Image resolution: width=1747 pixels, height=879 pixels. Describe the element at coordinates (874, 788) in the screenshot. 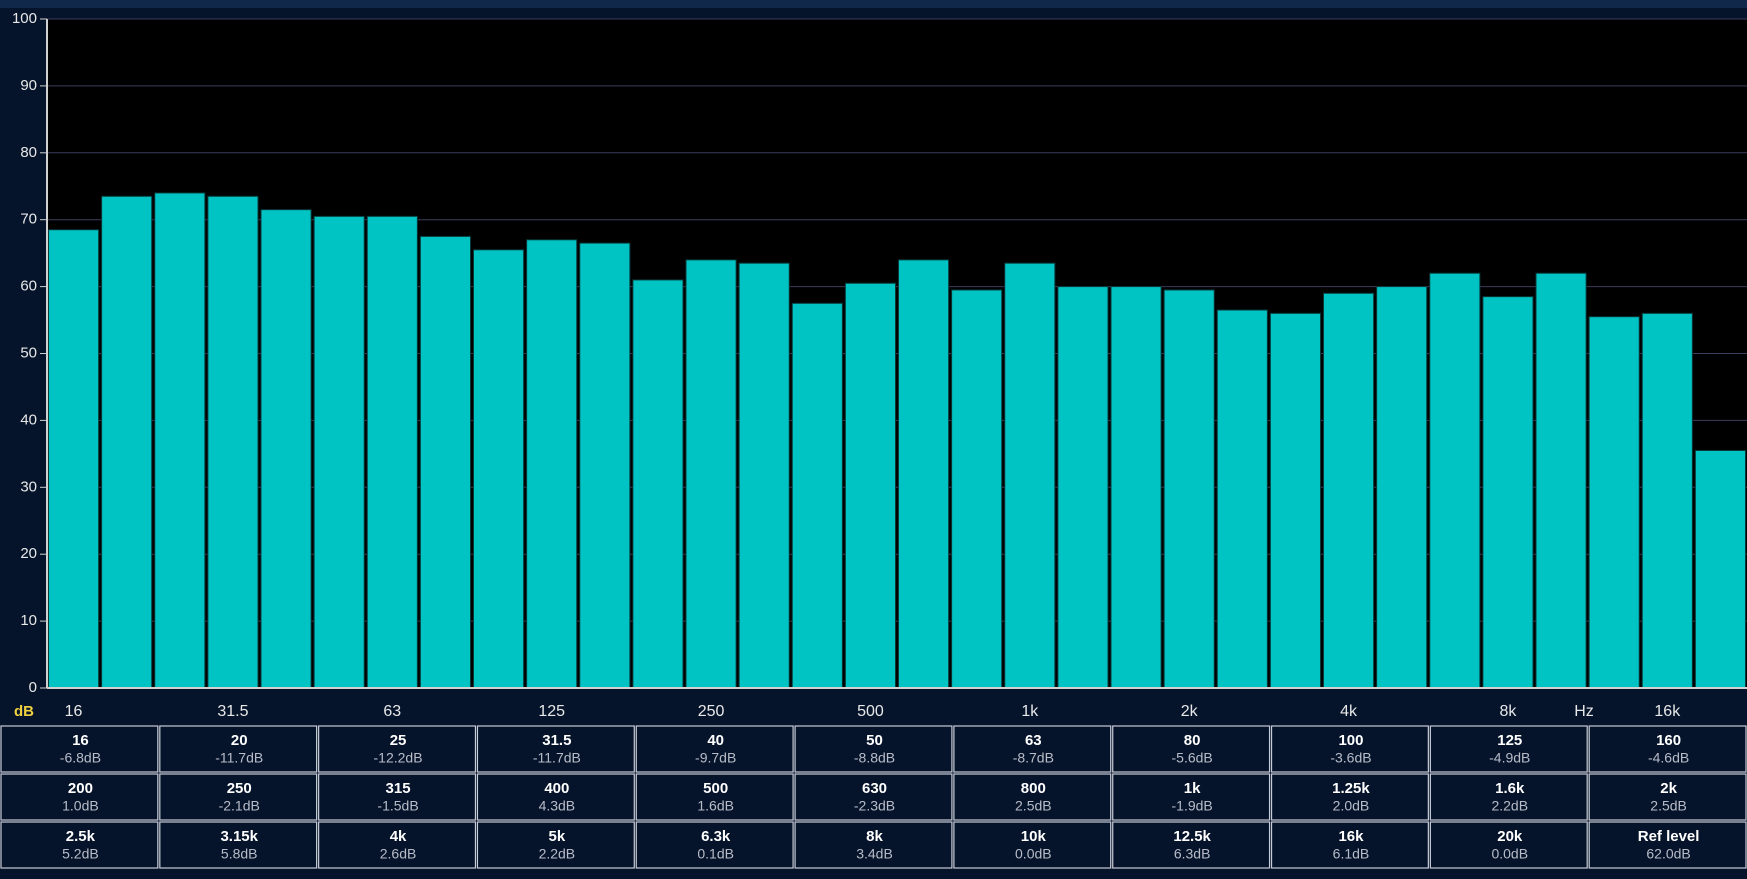

I see `cell-name: 630` at that location.